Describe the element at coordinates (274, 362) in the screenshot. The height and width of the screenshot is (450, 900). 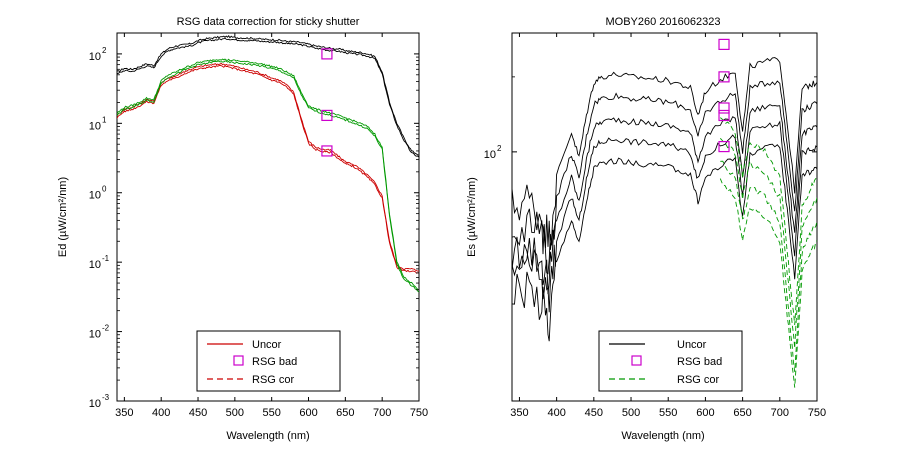
I see `left-legend-rsgbad-label: RSG bad` at that location.